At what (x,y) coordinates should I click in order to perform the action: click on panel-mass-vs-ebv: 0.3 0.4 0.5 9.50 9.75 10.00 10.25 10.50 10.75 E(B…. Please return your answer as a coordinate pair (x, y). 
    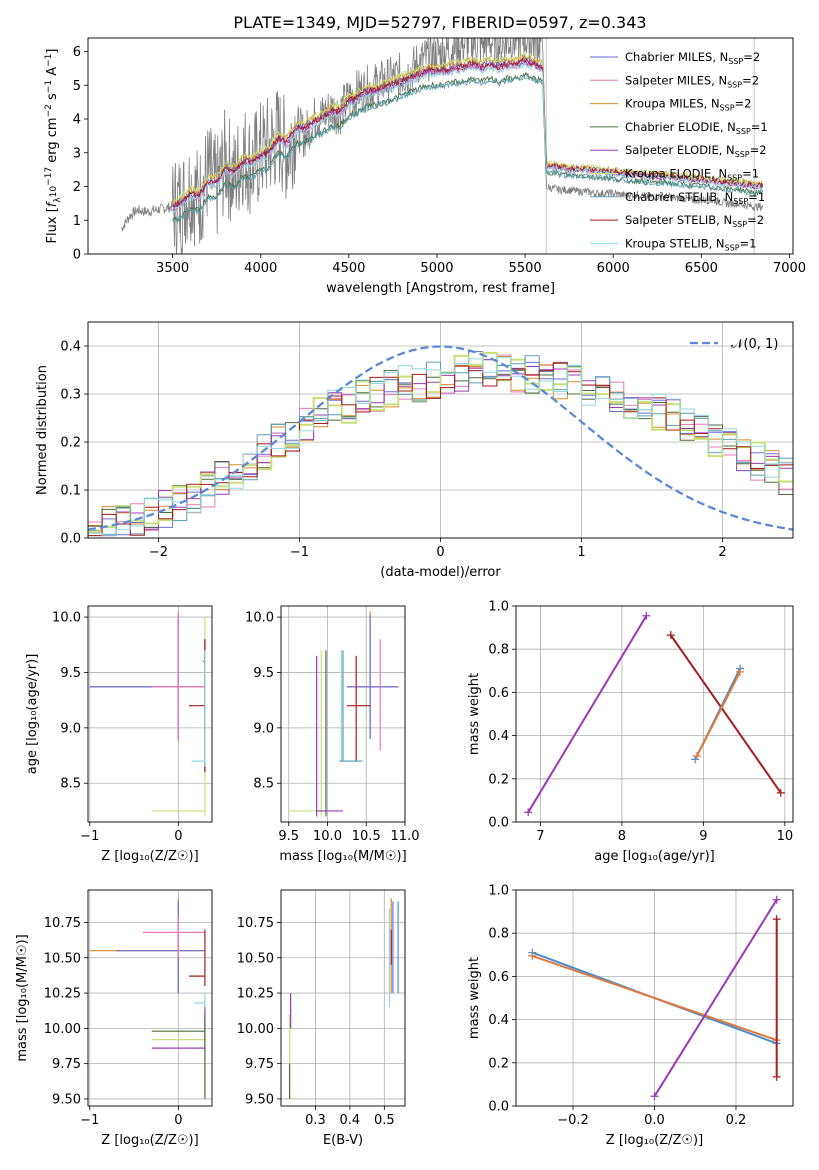
    Looking at the image, I should click on (321, 1018).